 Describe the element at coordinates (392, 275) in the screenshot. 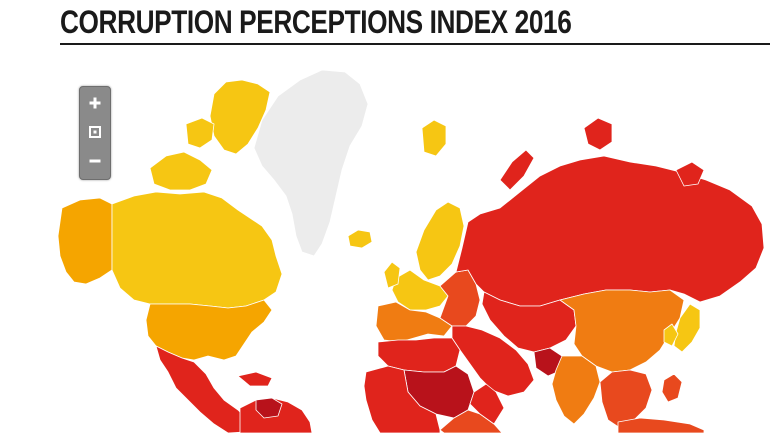

I see `region-uk` at that location.